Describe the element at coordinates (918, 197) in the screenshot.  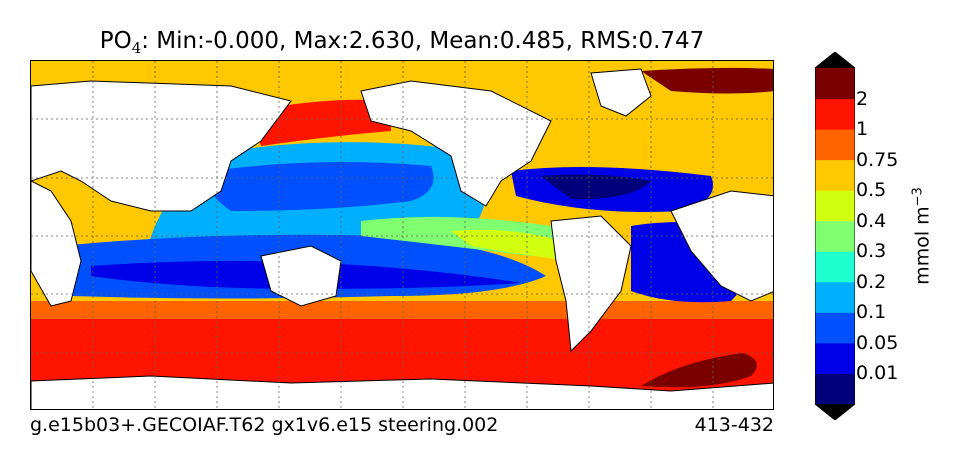
I see `unit-exponent: −3` at that location.